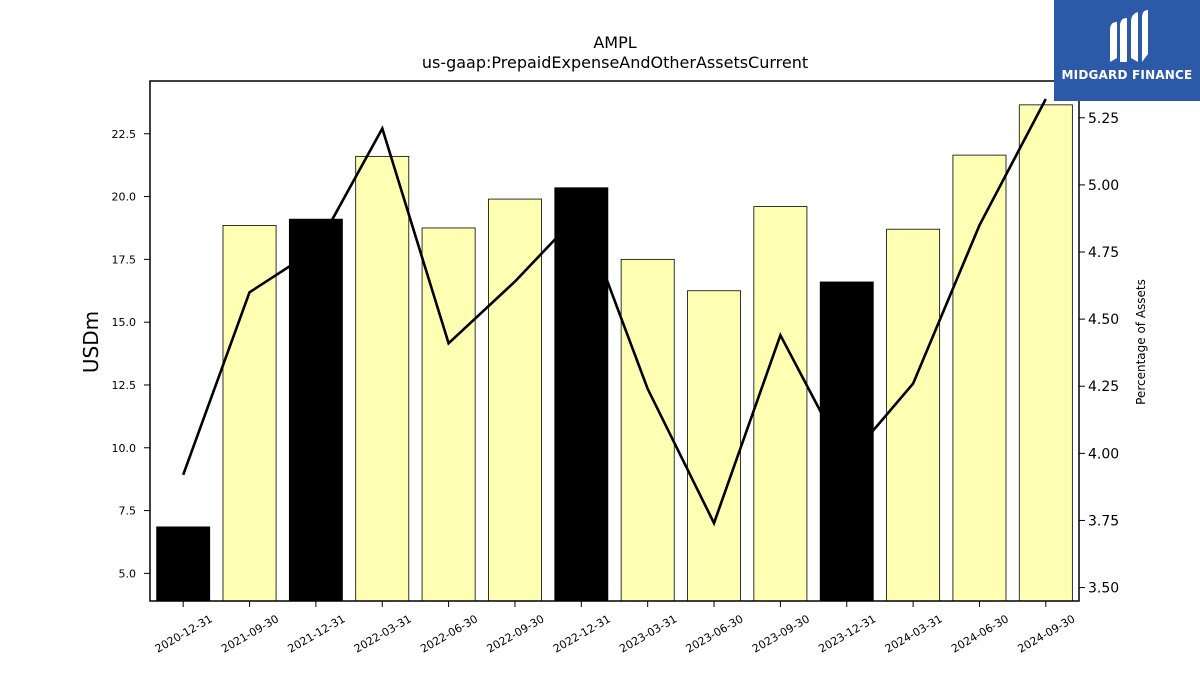 This screenshot has height=675, width=1200. What do you see at coordinates (1046, 633) in the screenshot?
I see `x-tick-label: 2024-09-30` at bounding box center [1046, 633].